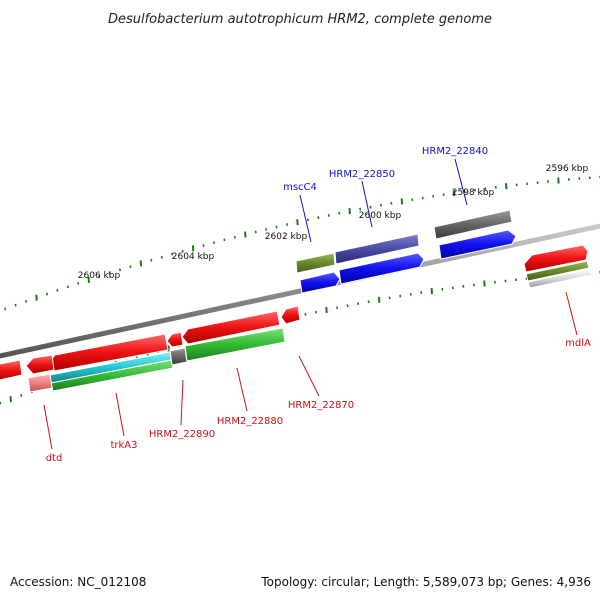  I want to click on tick-label-2602: 2602 kbp, so click(286, 237).